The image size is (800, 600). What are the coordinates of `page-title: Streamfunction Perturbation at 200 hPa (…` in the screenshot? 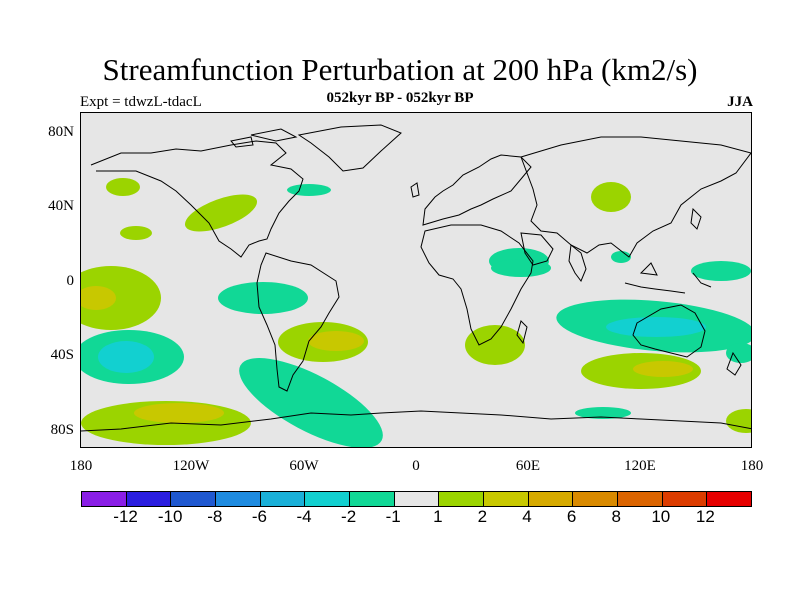 It's located at (400, 69).